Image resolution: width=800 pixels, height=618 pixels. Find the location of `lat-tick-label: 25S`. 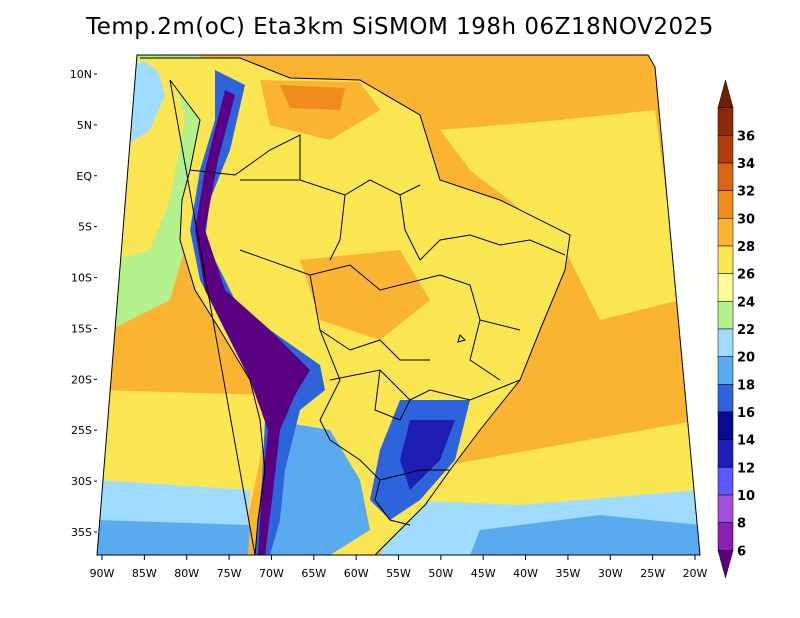

lat-tick-label: 25S is located at coordinates (81, 430).